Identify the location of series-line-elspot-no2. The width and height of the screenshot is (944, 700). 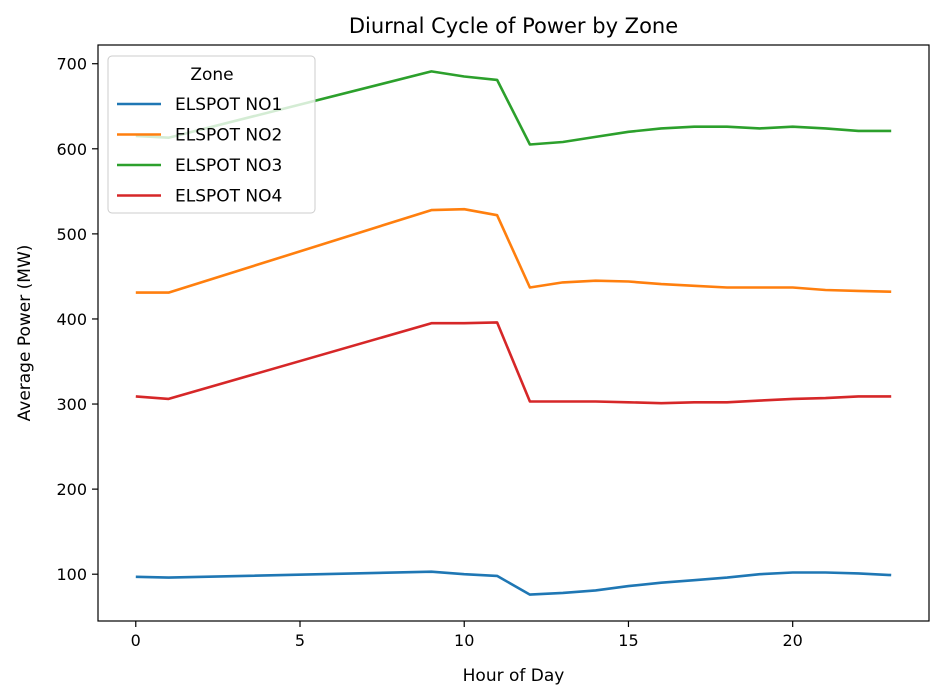
(513, 250).